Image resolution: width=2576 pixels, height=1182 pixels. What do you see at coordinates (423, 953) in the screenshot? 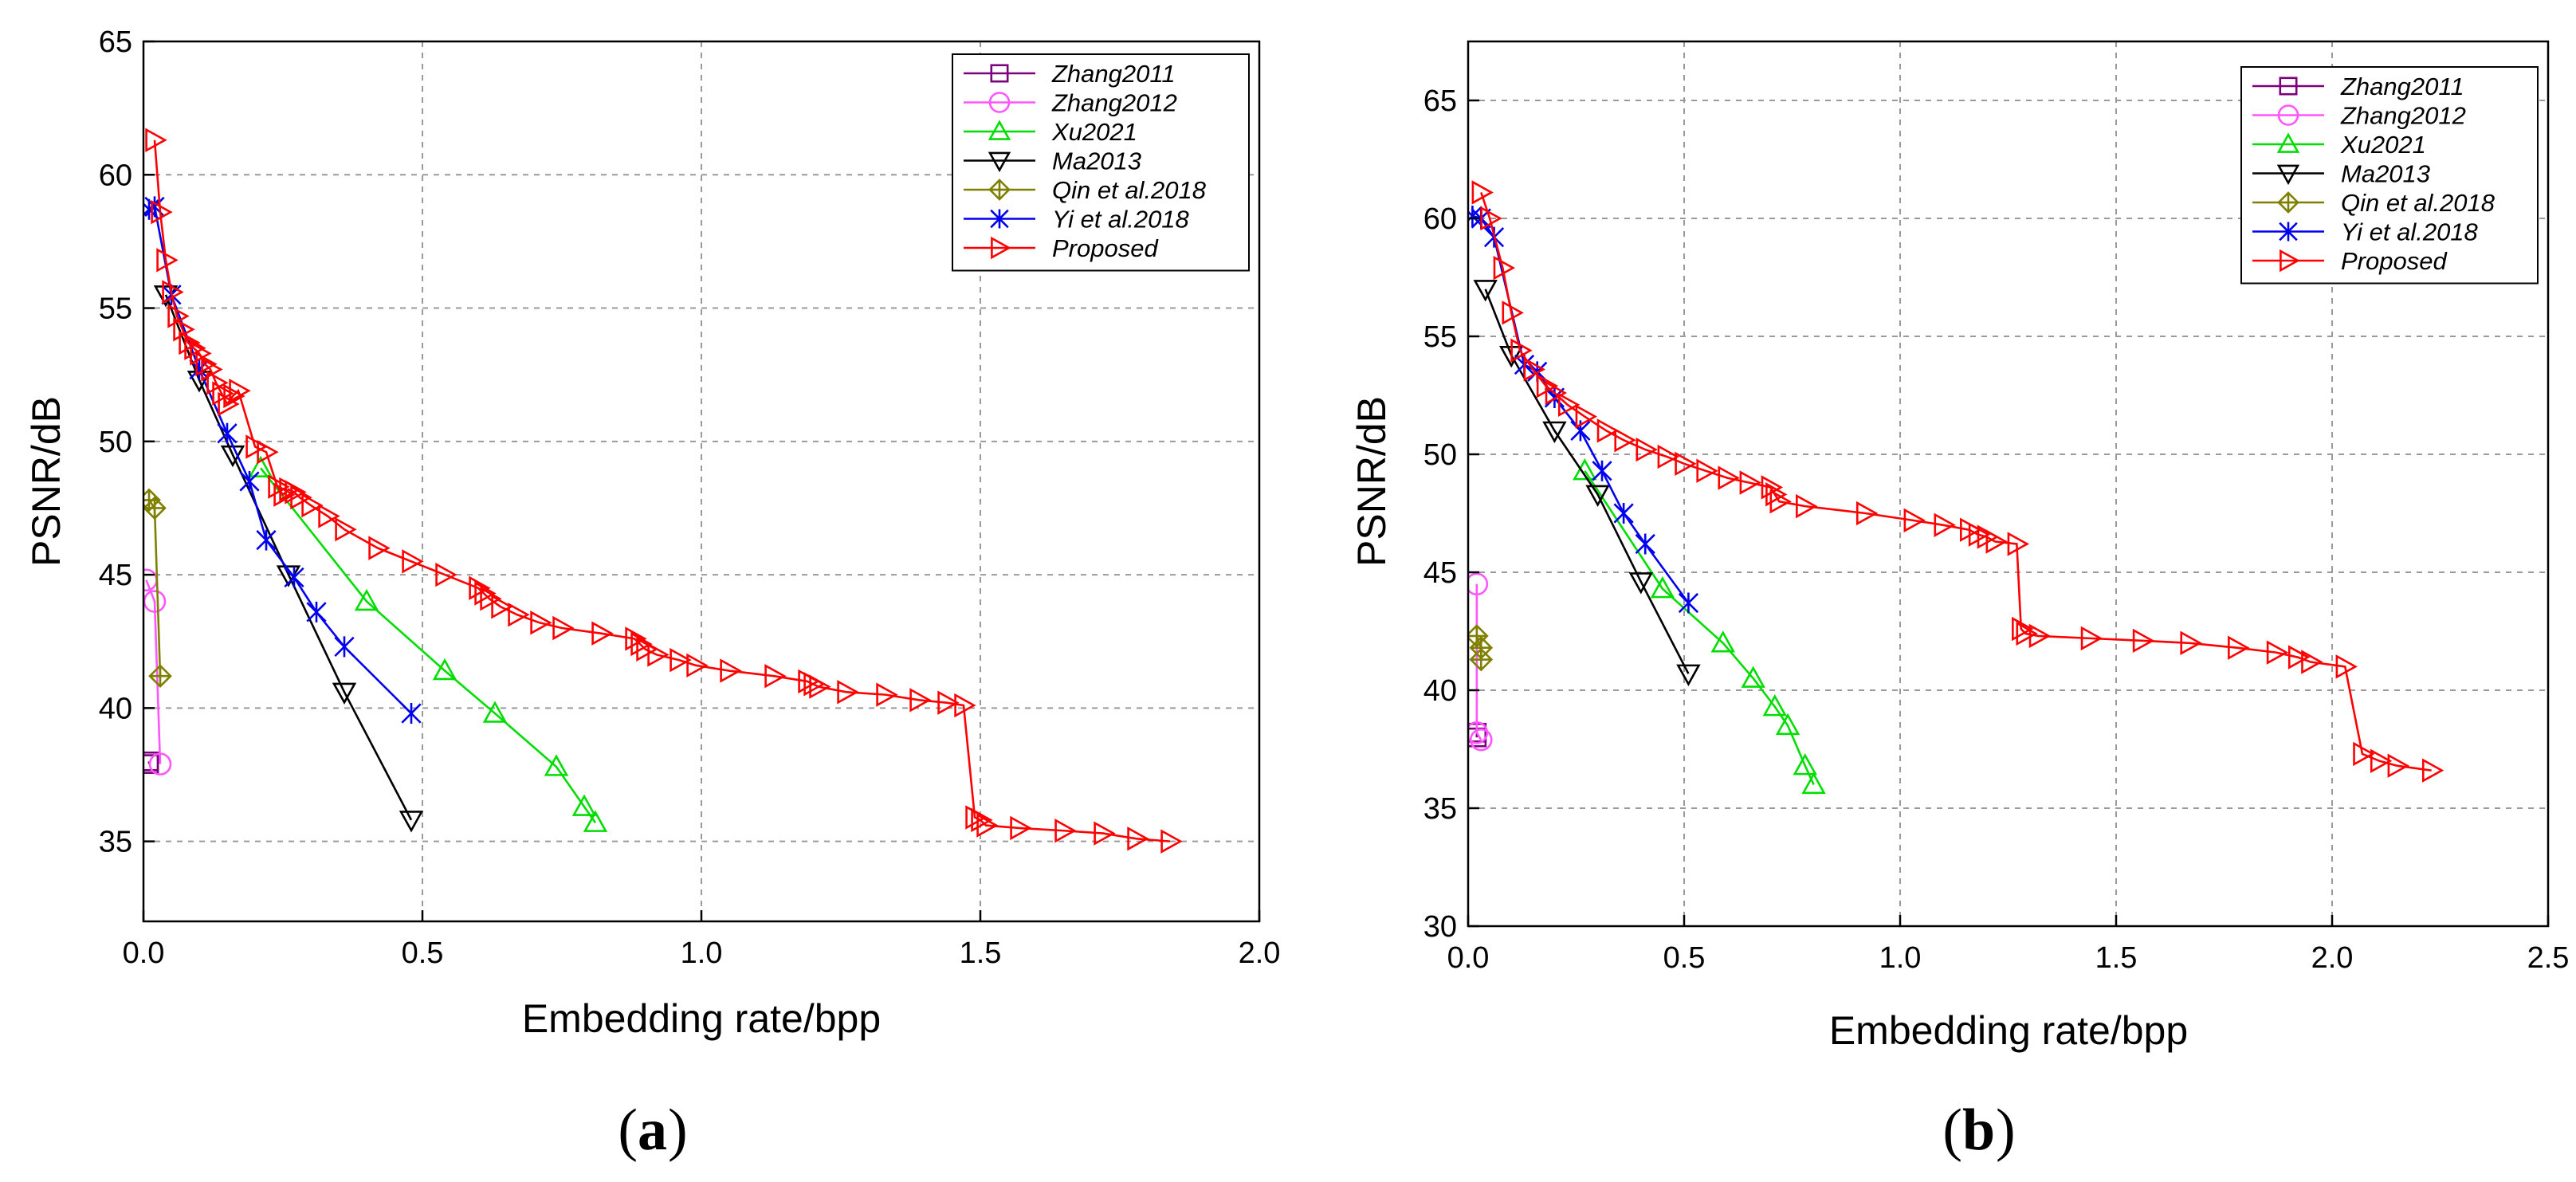
I see `panel-a-x-tick-label: 0.5` at bounding box center [423, 953].